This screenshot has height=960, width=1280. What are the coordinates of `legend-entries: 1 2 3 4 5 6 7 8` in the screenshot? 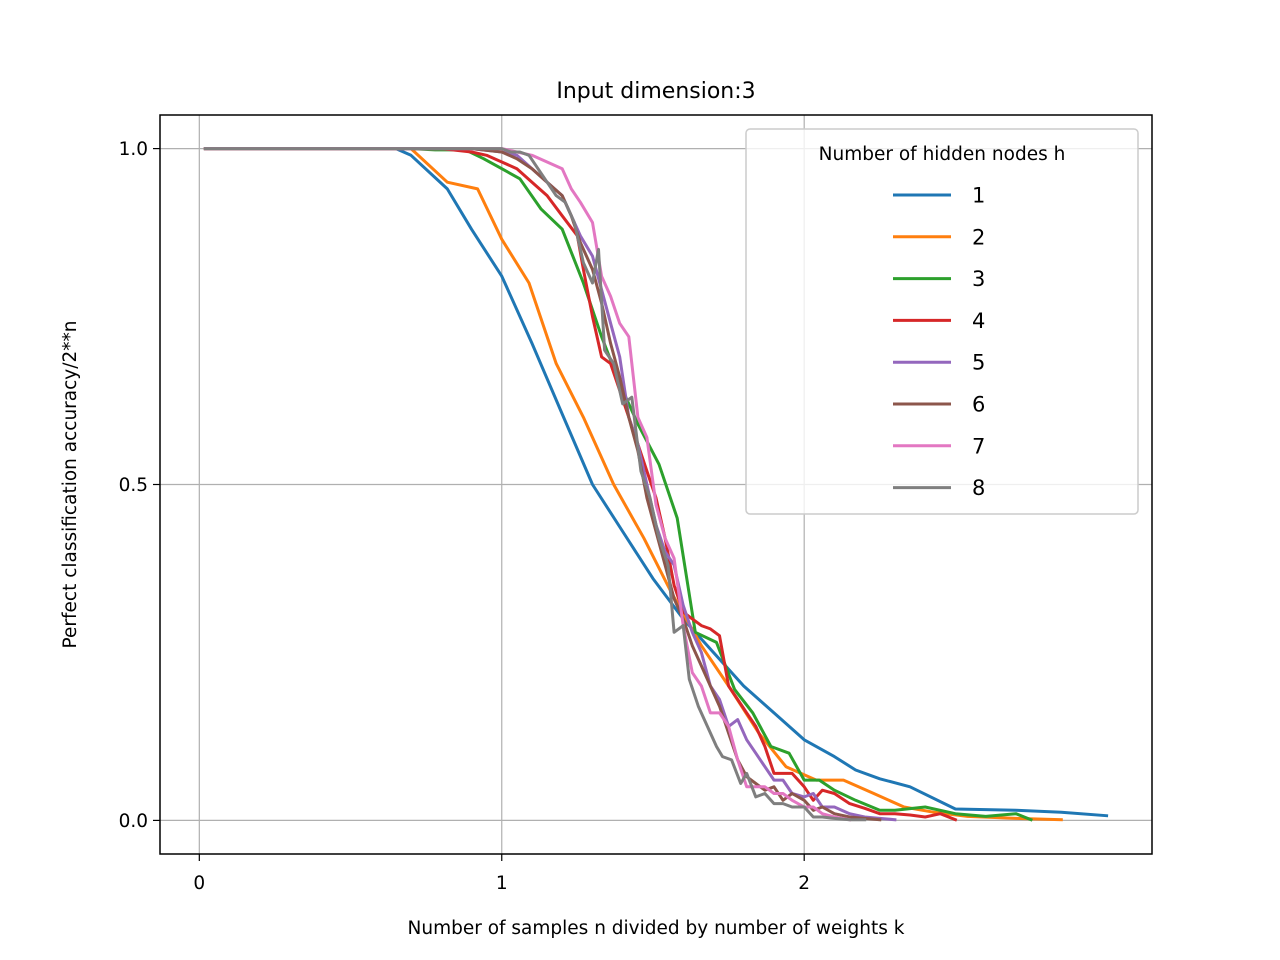 It's located at (939, 342).